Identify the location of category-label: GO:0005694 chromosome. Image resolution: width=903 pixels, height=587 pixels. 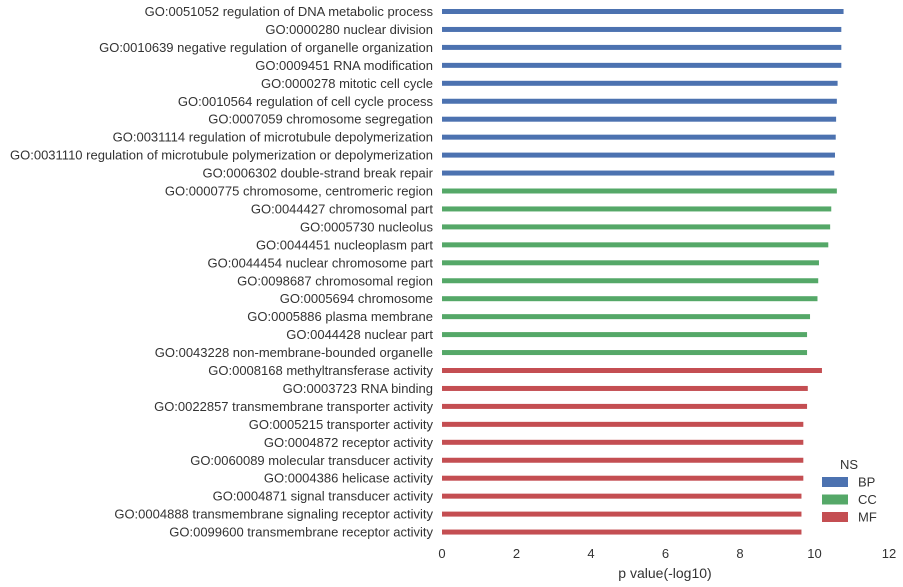
(356, 298).